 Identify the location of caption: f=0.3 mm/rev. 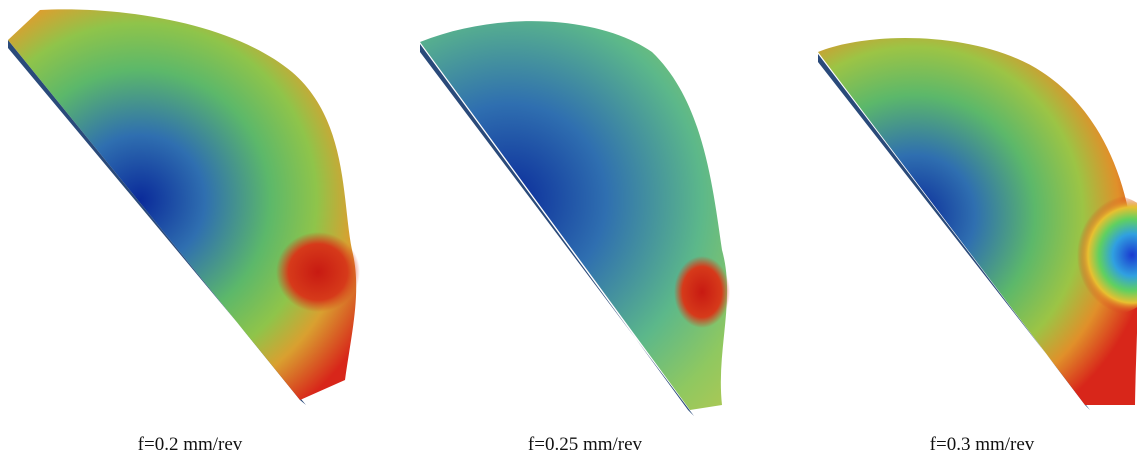
(982, 444).